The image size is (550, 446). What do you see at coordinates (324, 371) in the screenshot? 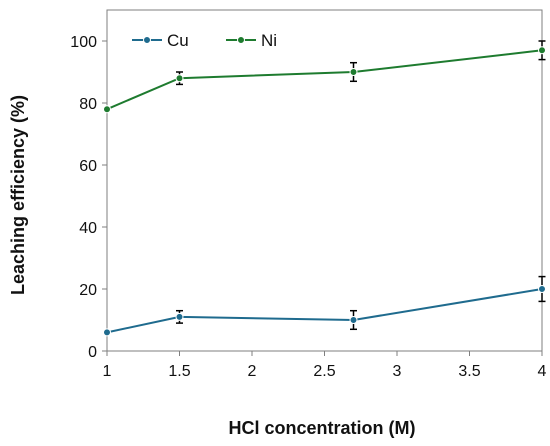
I see `x-tick-label: 2.5` at bounding box center [324, 371].